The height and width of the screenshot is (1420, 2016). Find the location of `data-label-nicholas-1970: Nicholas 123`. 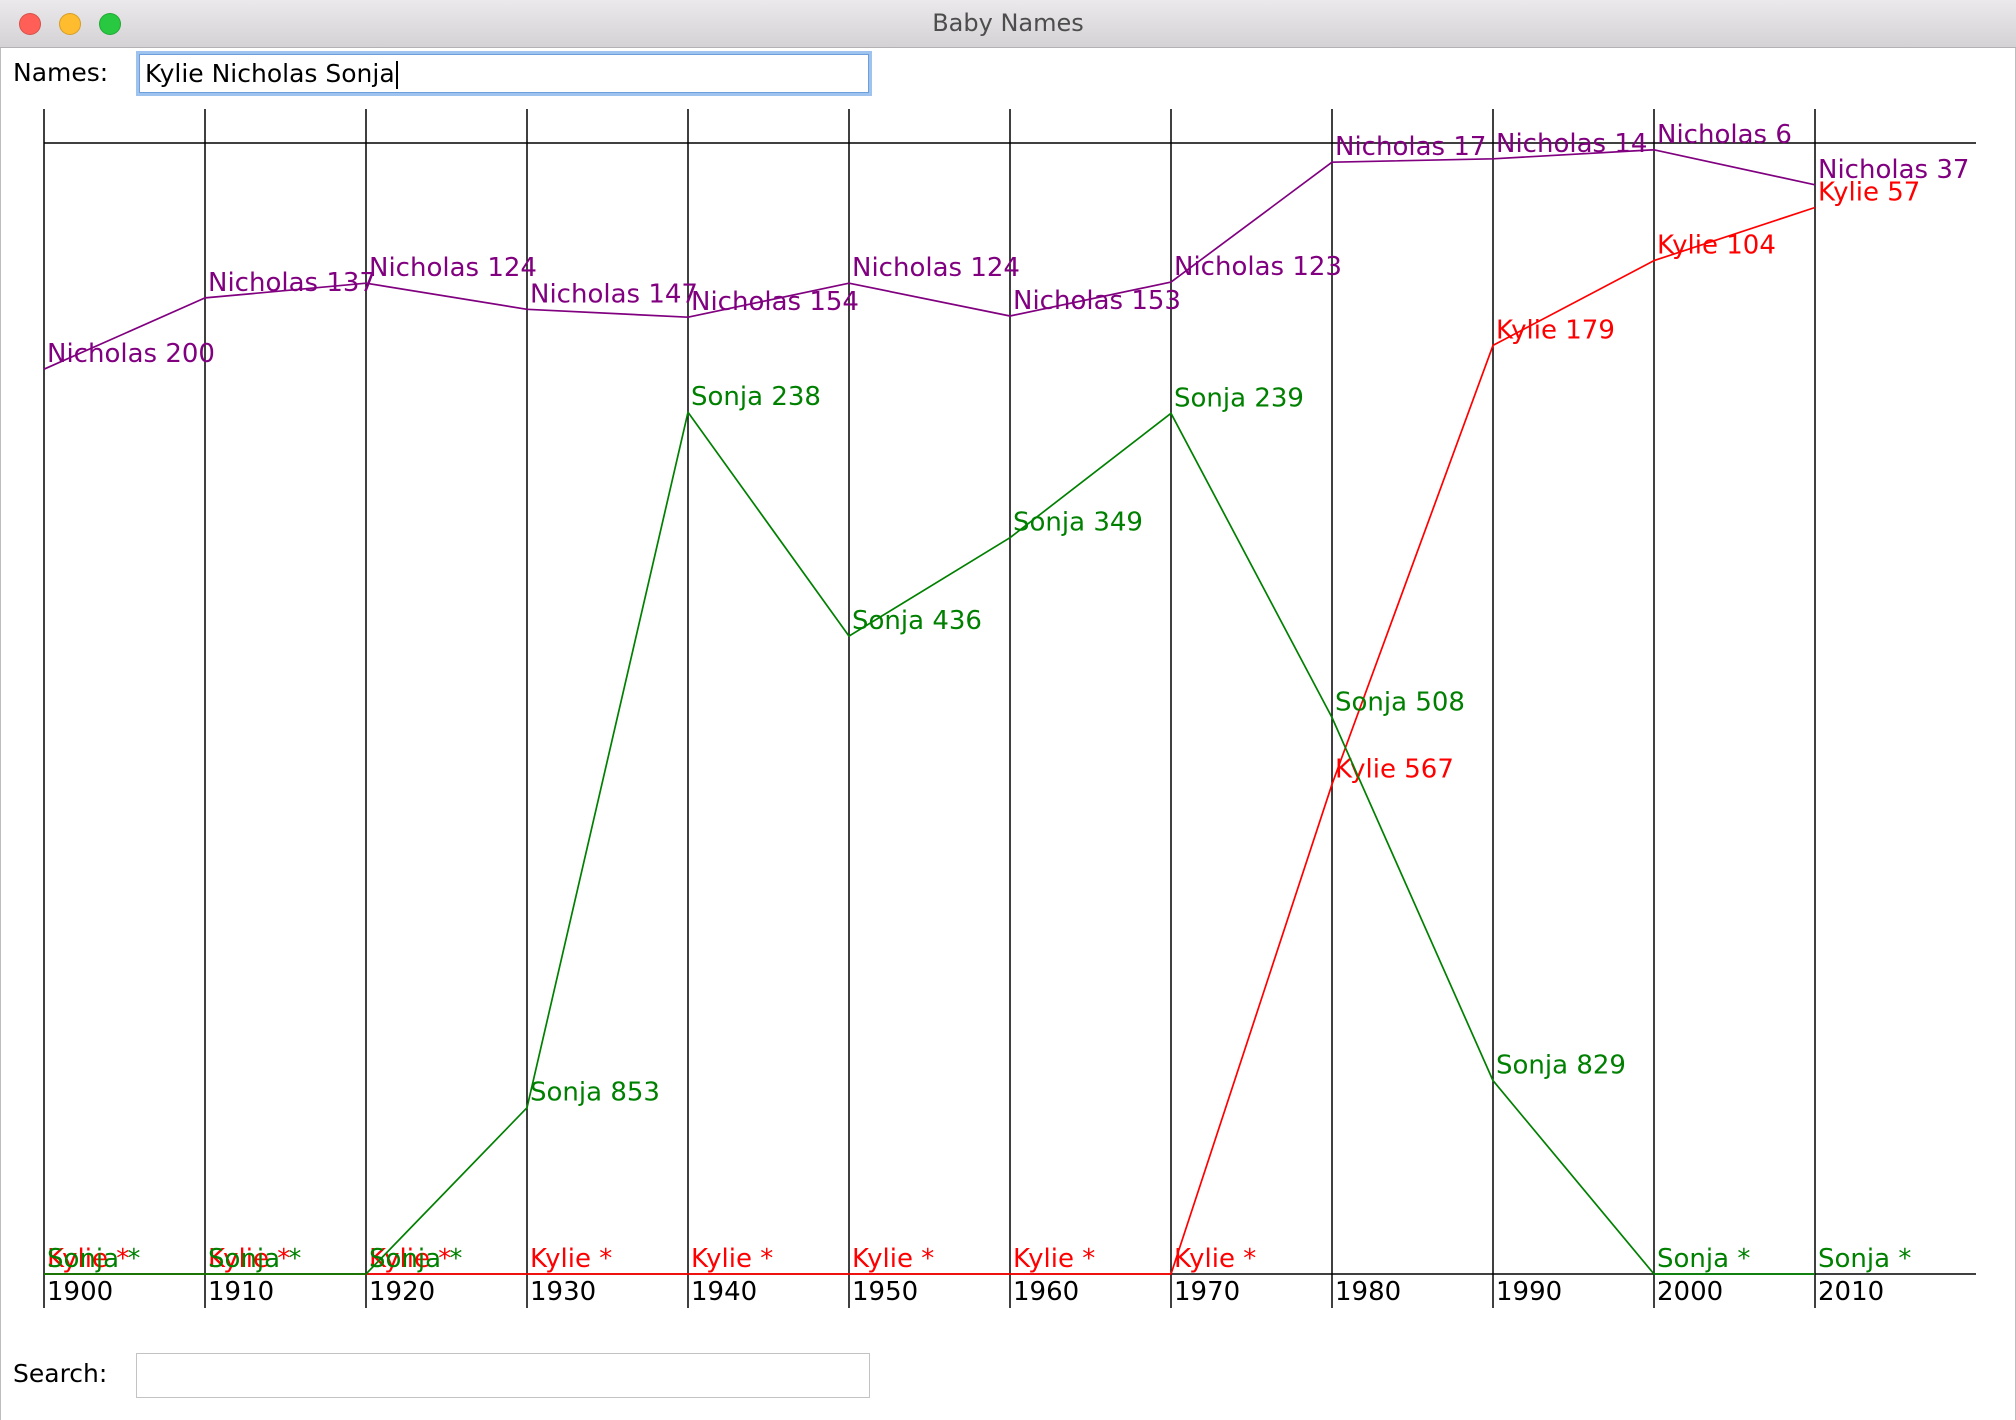

data-label-nicholas-1970: Nicholas 123 is located at coordinates (1258, 267).